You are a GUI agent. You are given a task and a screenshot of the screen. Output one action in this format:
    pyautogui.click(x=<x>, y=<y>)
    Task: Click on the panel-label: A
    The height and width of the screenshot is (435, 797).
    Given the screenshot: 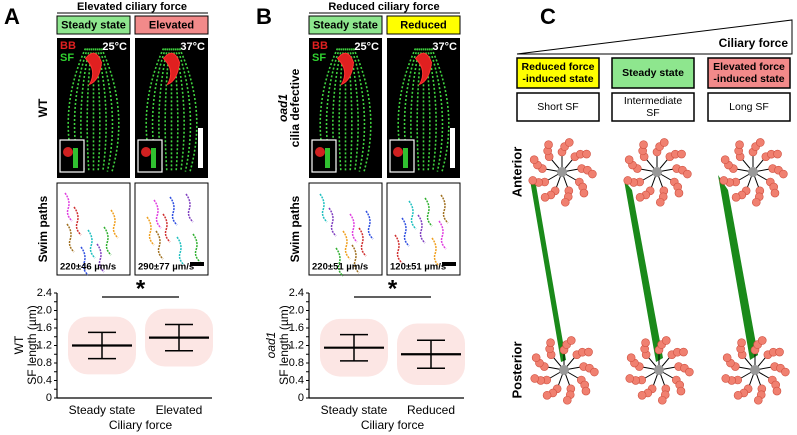 What is the action you would take?
    pyautogui.click(x=12, y=16)
    